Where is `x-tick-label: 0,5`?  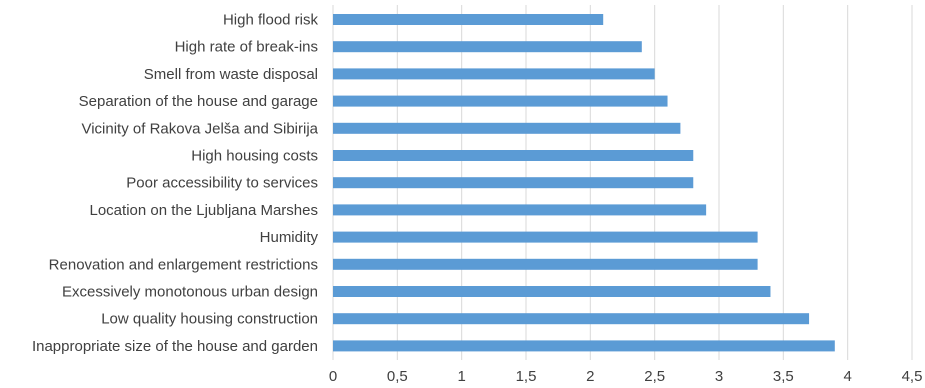
x-tick-label: 0,5 is located at coordinates (397, 376).